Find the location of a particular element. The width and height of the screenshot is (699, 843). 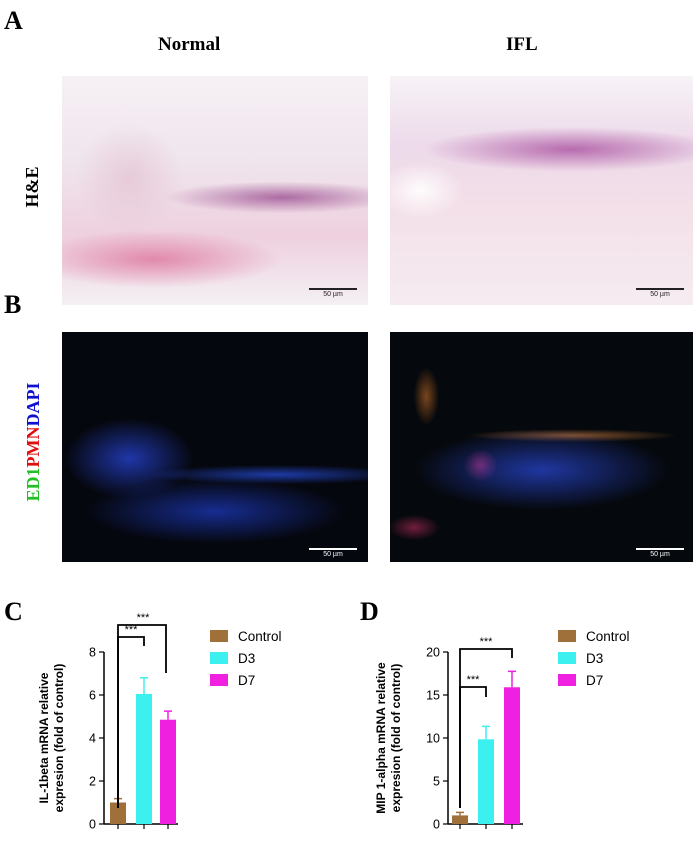

column-title-normal: Normal is located at coordinates (189, 44).